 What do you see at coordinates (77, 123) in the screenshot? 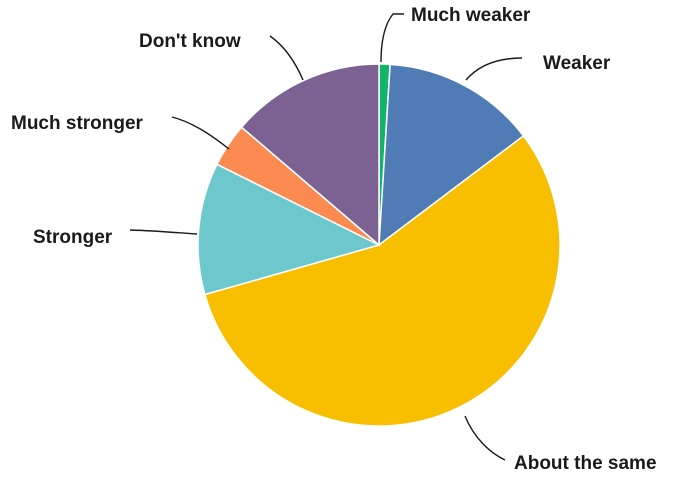
I see `label-much-stronger: Much stronger` at bounding box center [77, 123].